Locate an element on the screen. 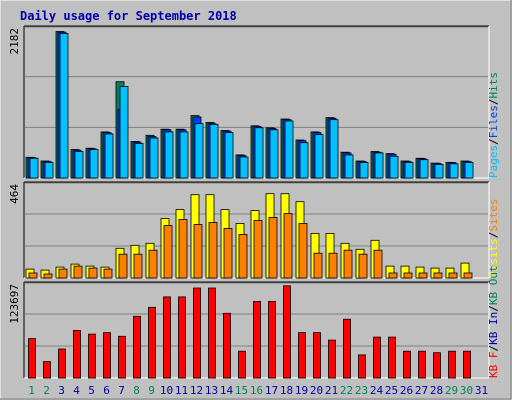 Image resolution: width=512 pixels, height=400 pixels. x-tick-label: 30 is located at coordinates (466, 390).